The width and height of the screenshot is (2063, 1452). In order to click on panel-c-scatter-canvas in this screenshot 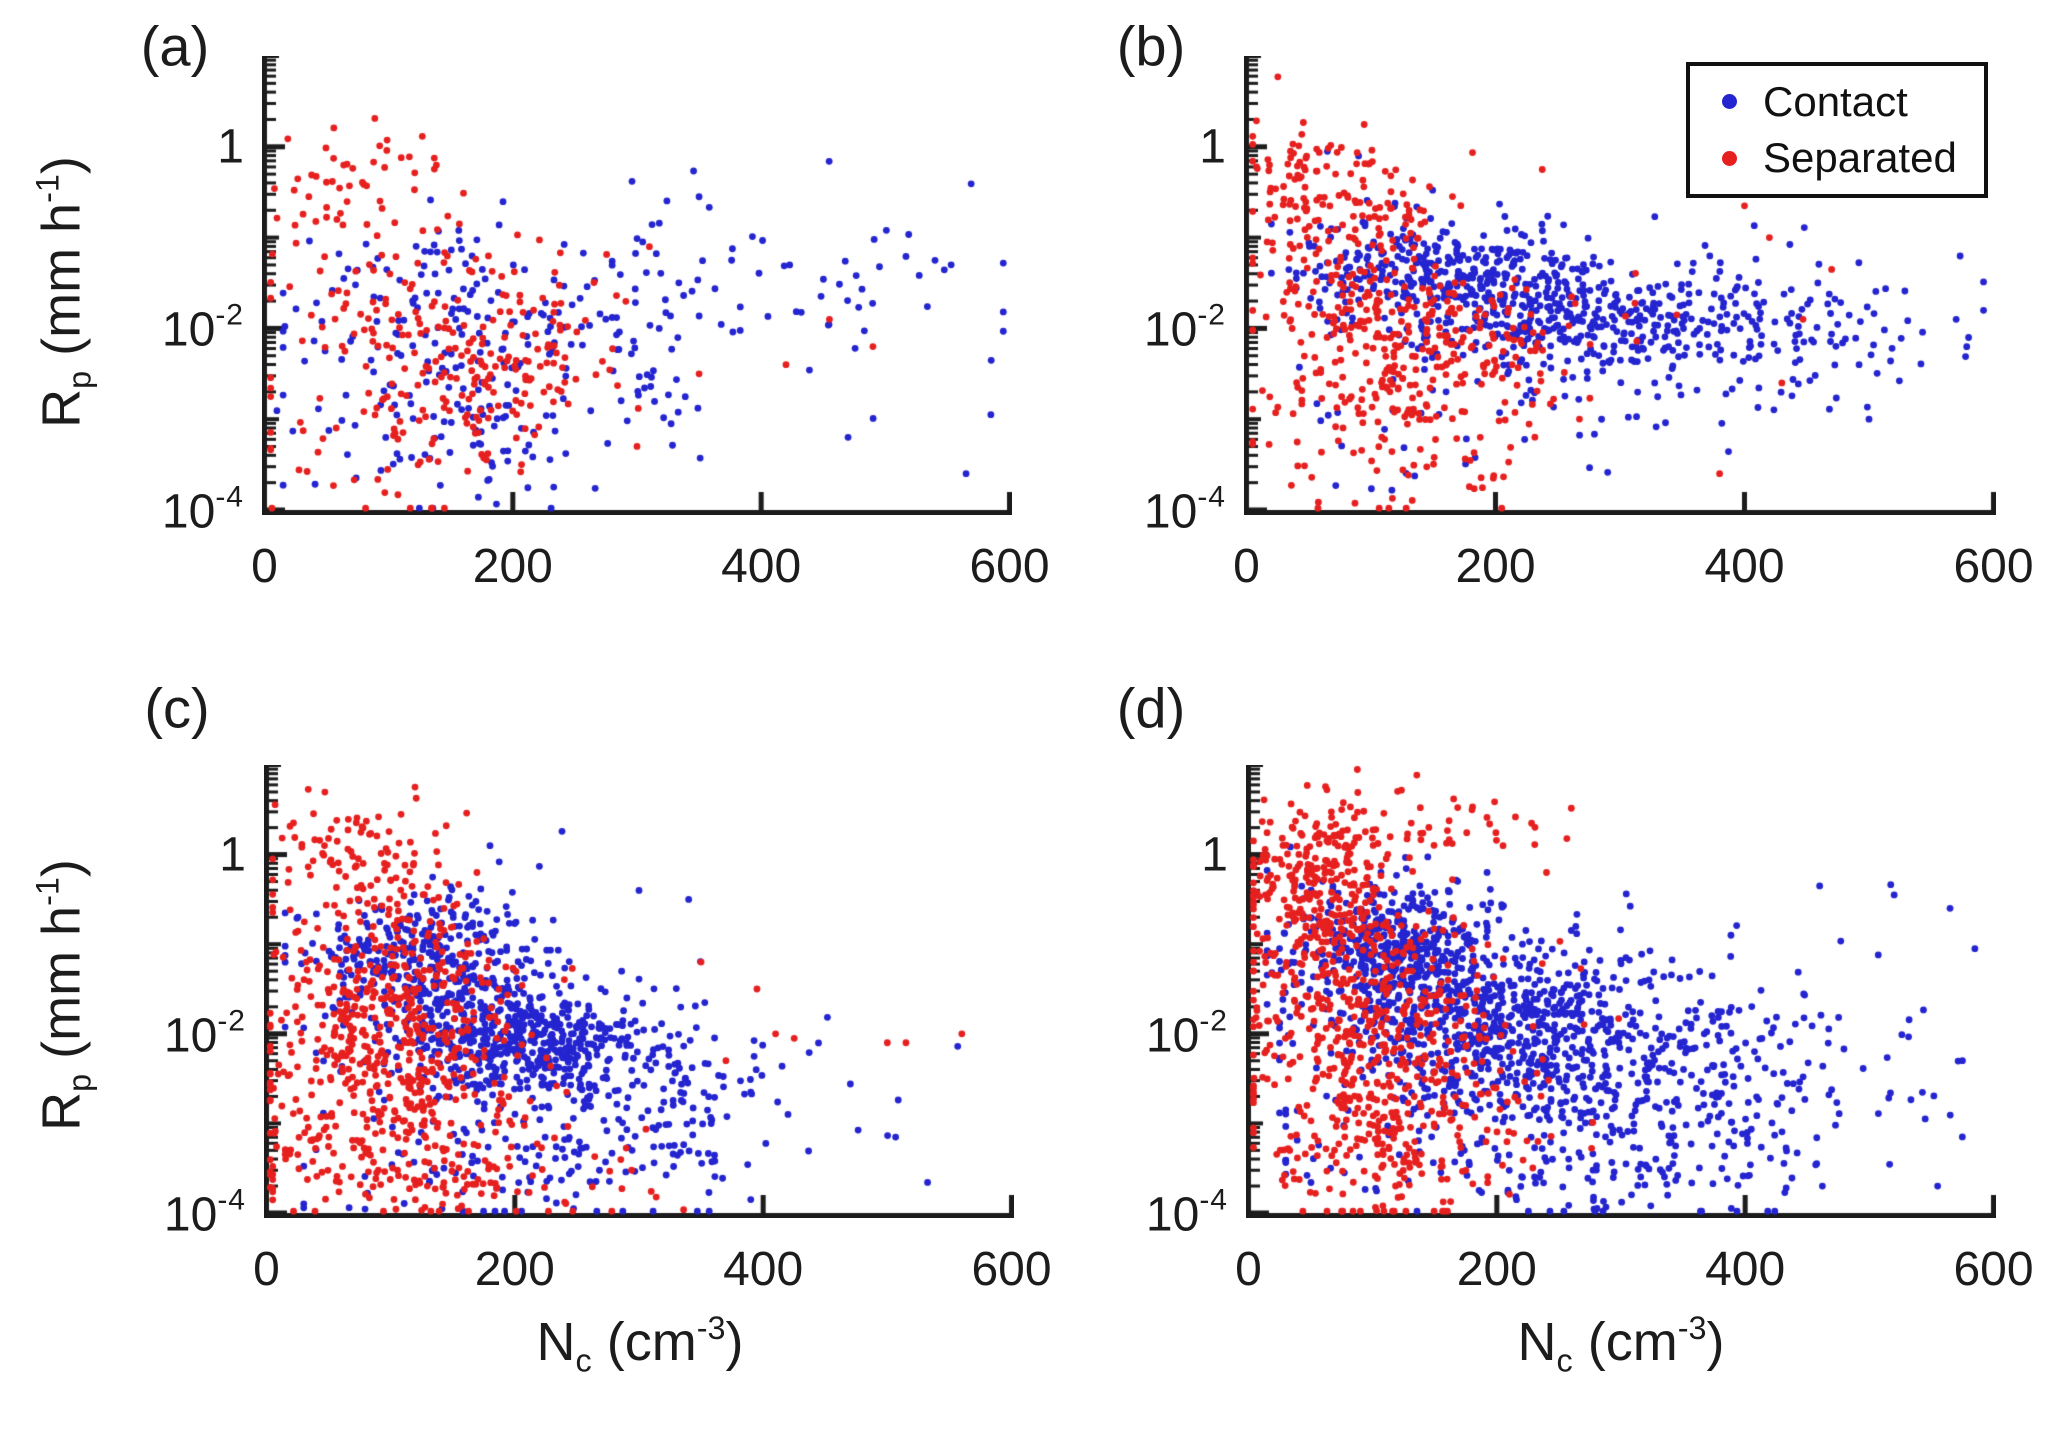, I will do `click(639, 991)`.